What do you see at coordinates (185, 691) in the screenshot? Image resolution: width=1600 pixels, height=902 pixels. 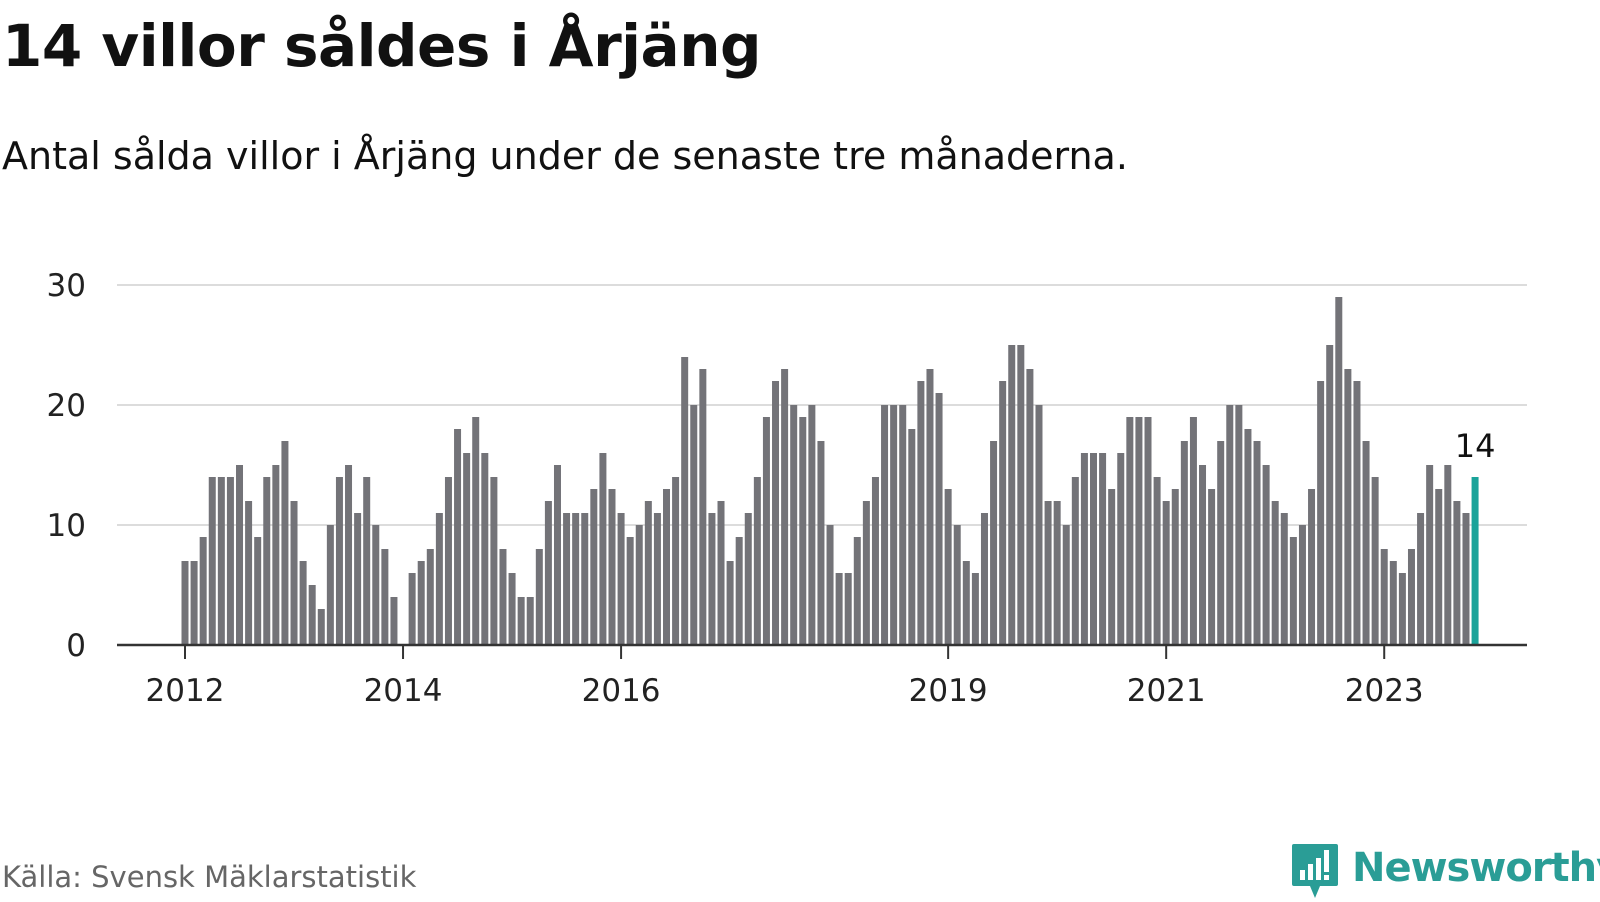 I see `x-tick-label-2012: 2012` at bounding box center [185, 691].